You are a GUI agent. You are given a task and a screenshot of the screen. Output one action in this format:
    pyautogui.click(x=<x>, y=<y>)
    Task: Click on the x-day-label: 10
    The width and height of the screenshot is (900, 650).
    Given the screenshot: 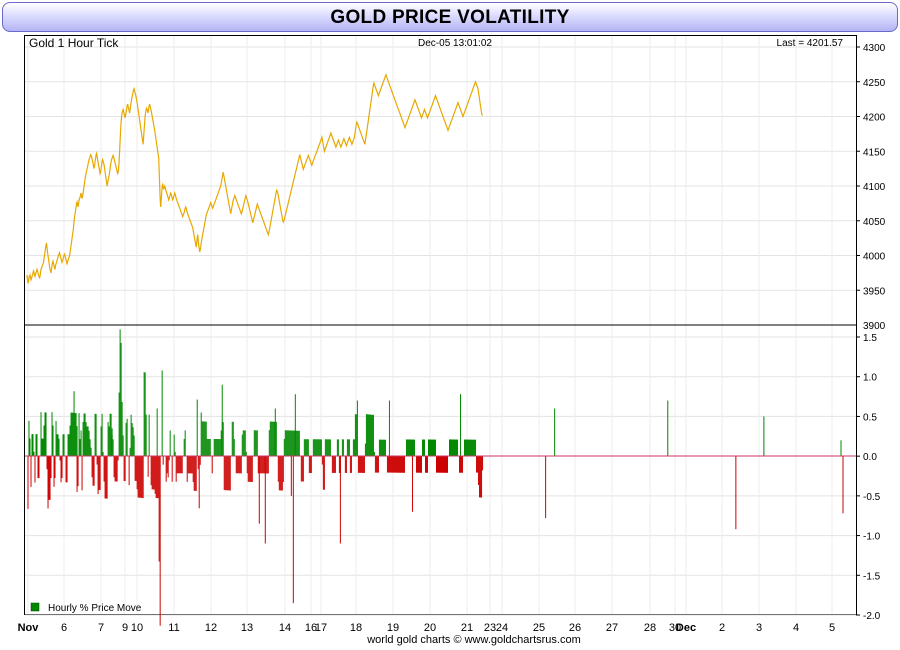 What is the action you would take?
    pyautogui.click(x=137, y=628)
    